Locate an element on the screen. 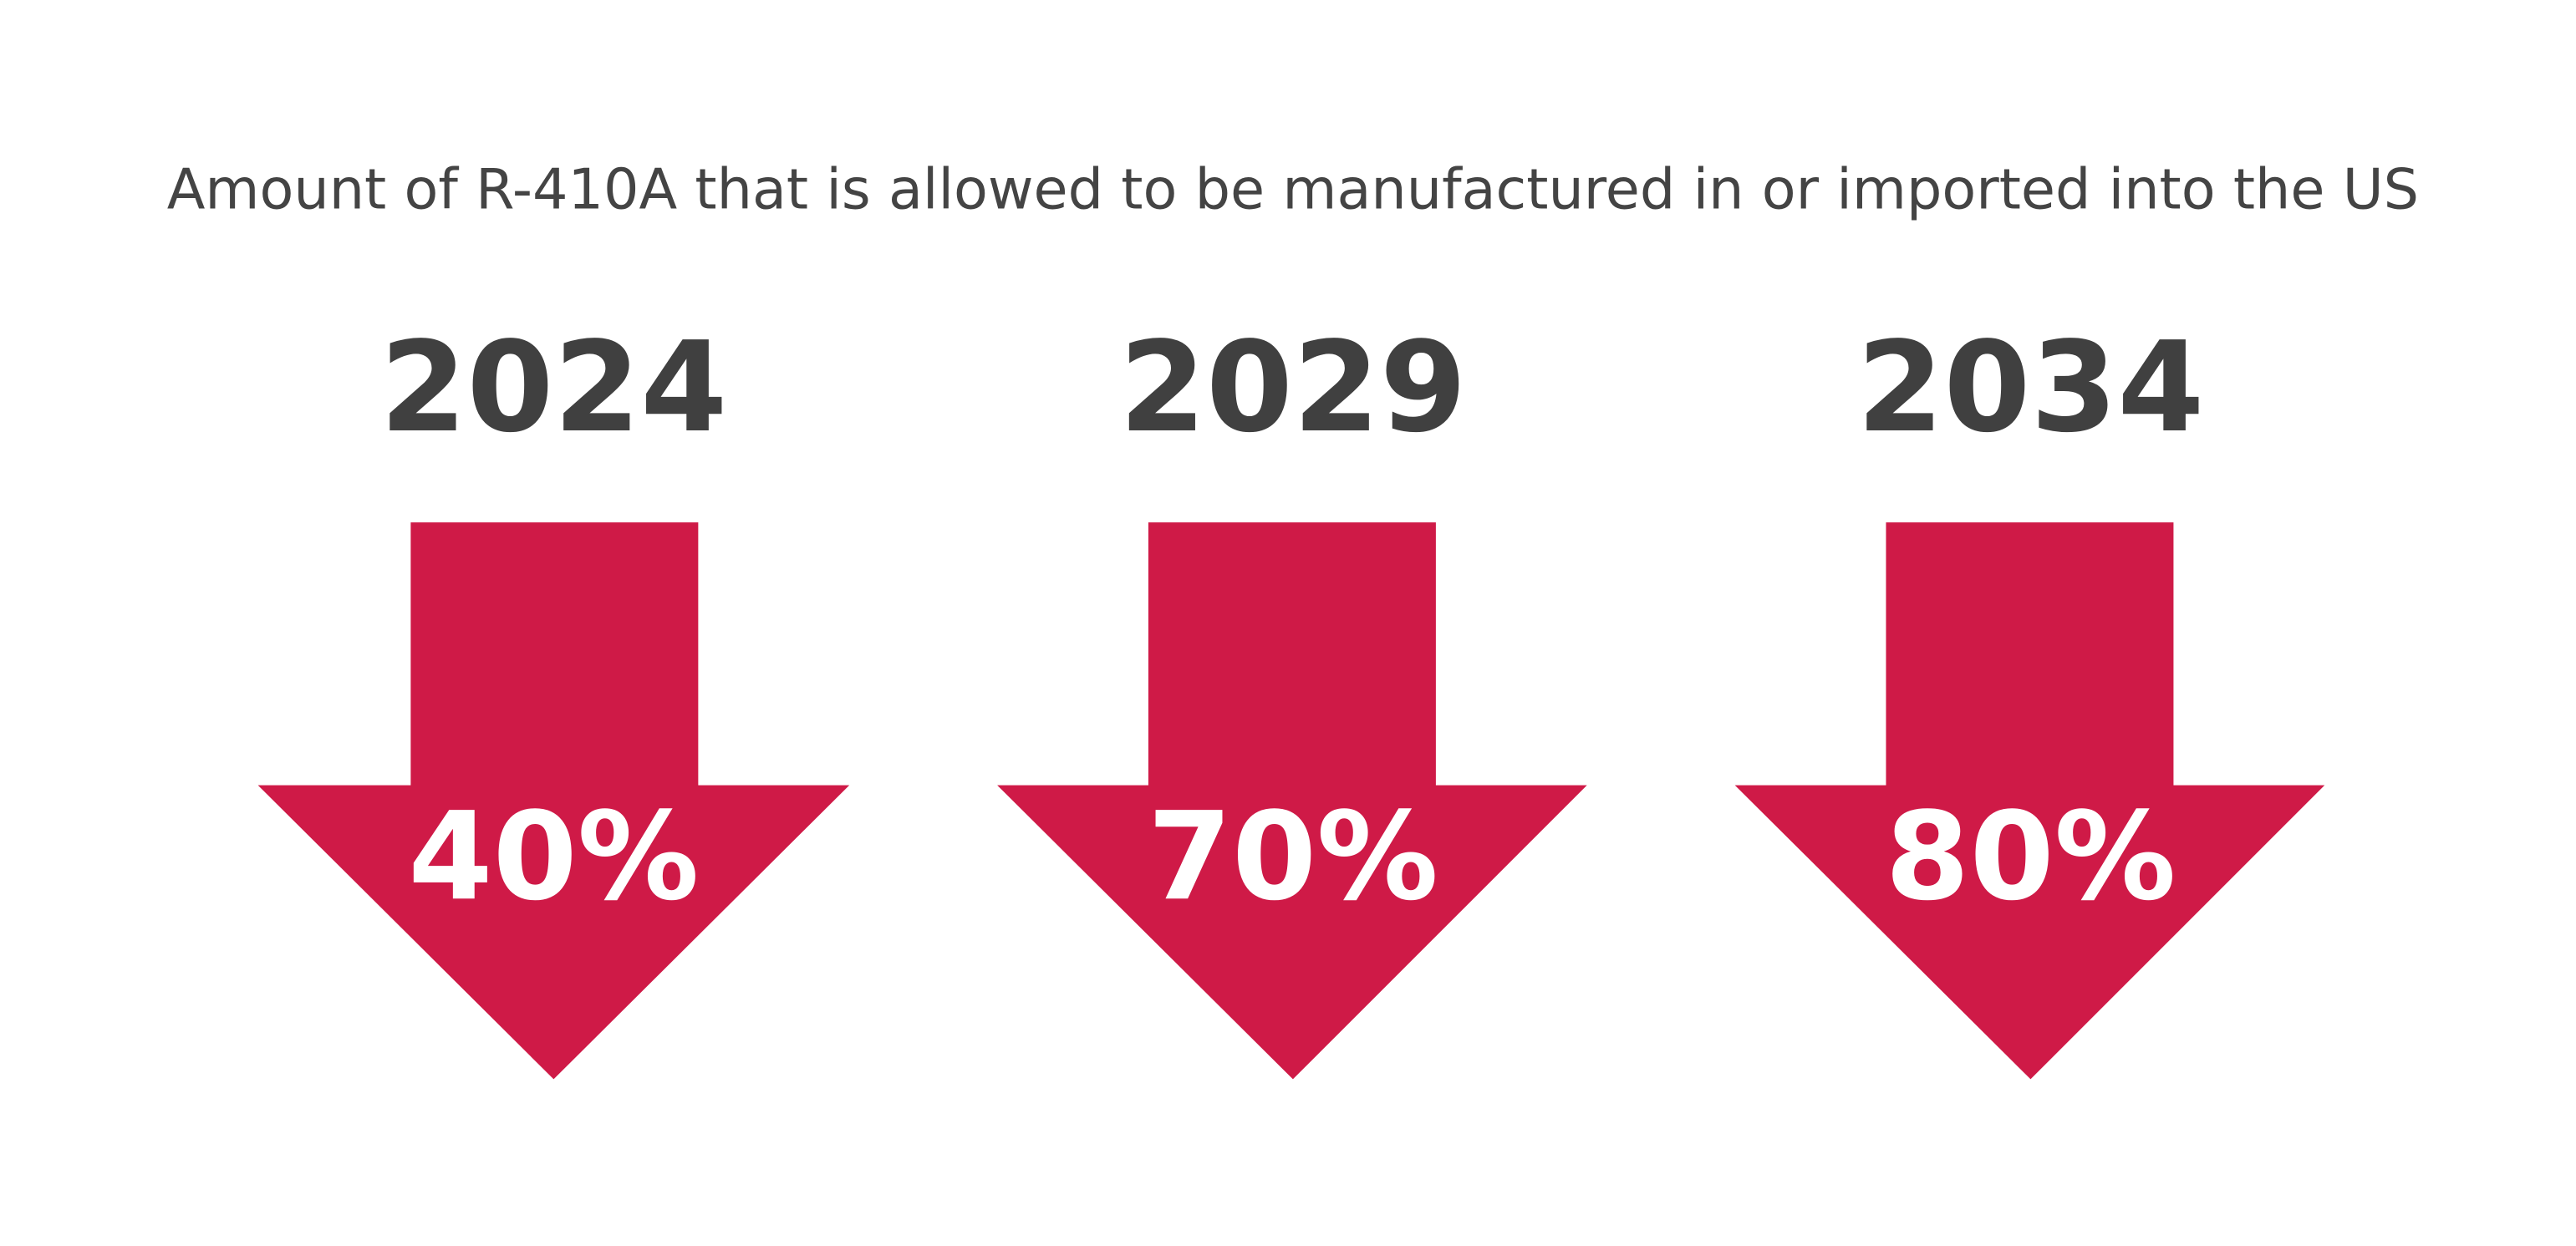  year: 2029 is located at coordinates (1293, 387).